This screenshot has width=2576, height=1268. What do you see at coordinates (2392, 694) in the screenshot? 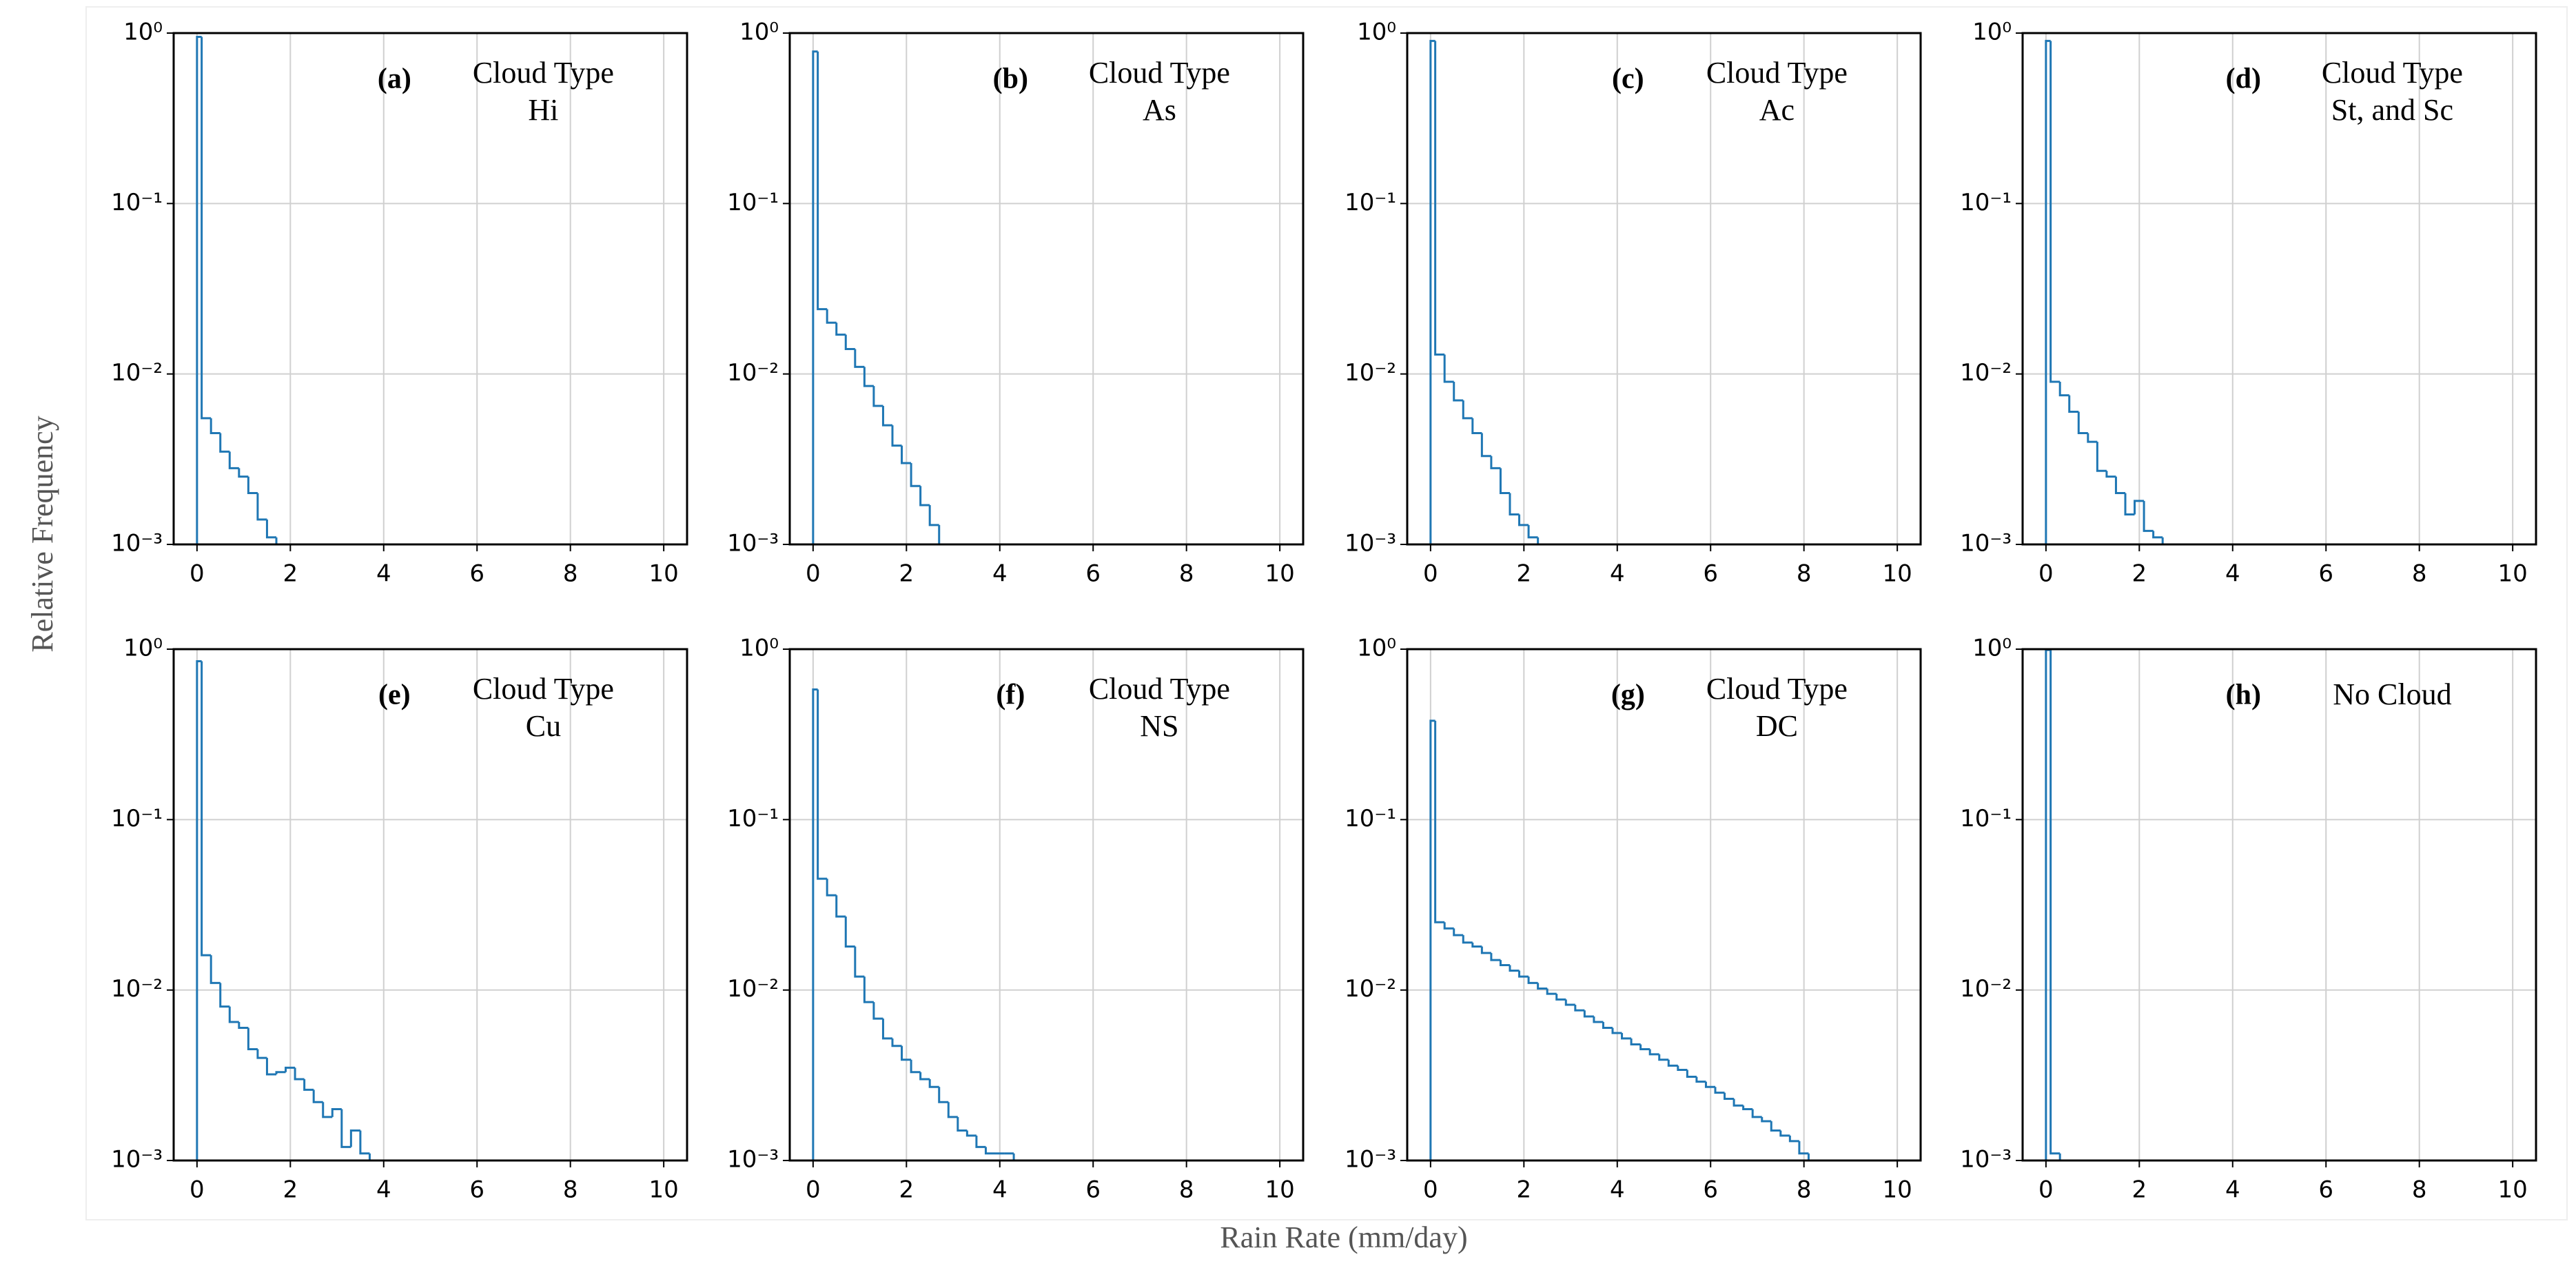
I see `panel-title: No Cloud` at bounding box center [2392, 694].